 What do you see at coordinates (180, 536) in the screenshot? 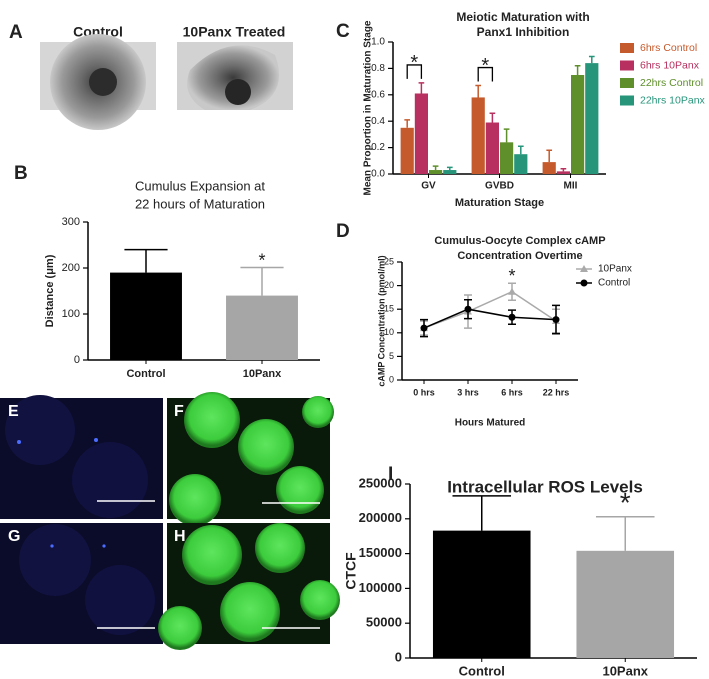
I see `panel-letter: H` at bounding box center [180, 536].